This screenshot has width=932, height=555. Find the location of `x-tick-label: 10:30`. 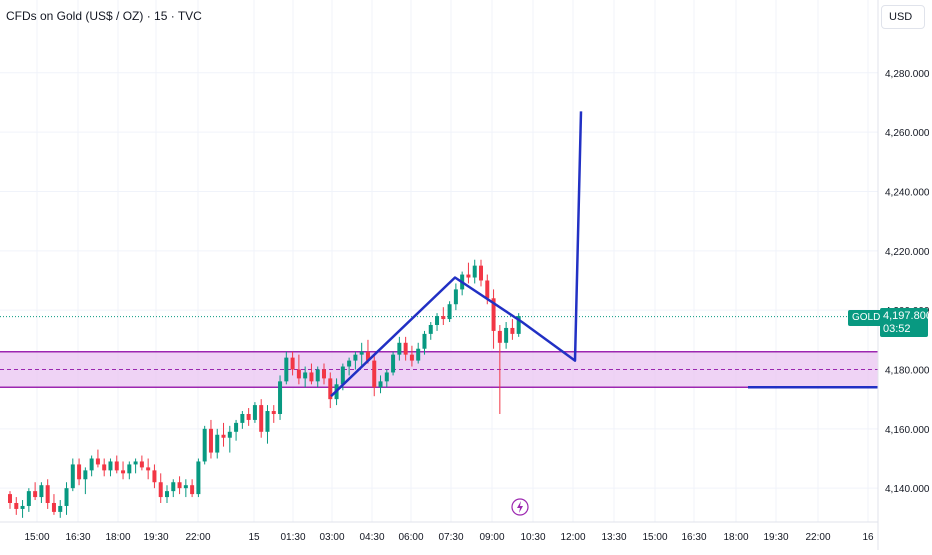

x-tick-label: 10:30 is located at coordinates (532, 537).